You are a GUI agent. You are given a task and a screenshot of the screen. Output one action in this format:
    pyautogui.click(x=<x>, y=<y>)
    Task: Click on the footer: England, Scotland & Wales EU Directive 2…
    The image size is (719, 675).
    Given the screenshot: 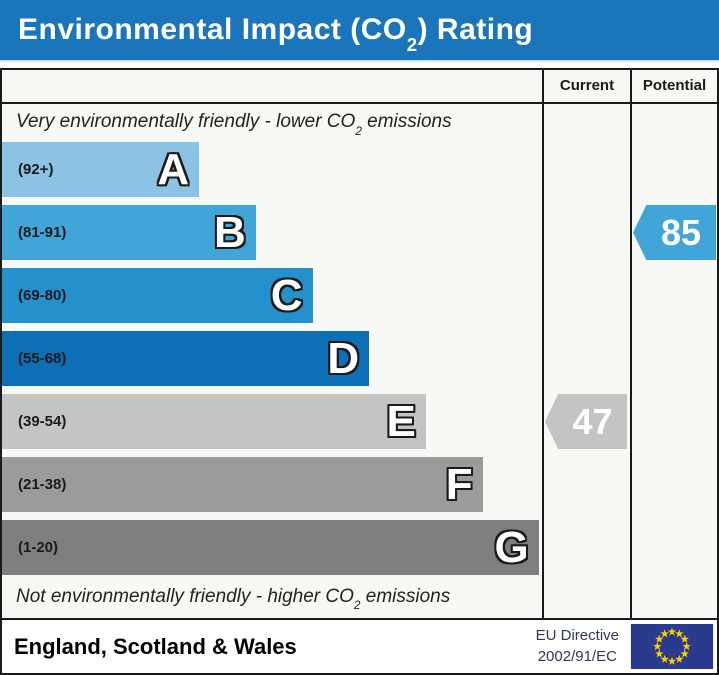 What is the action you would take?
    pyautogui.click(x=359, y=646)
    